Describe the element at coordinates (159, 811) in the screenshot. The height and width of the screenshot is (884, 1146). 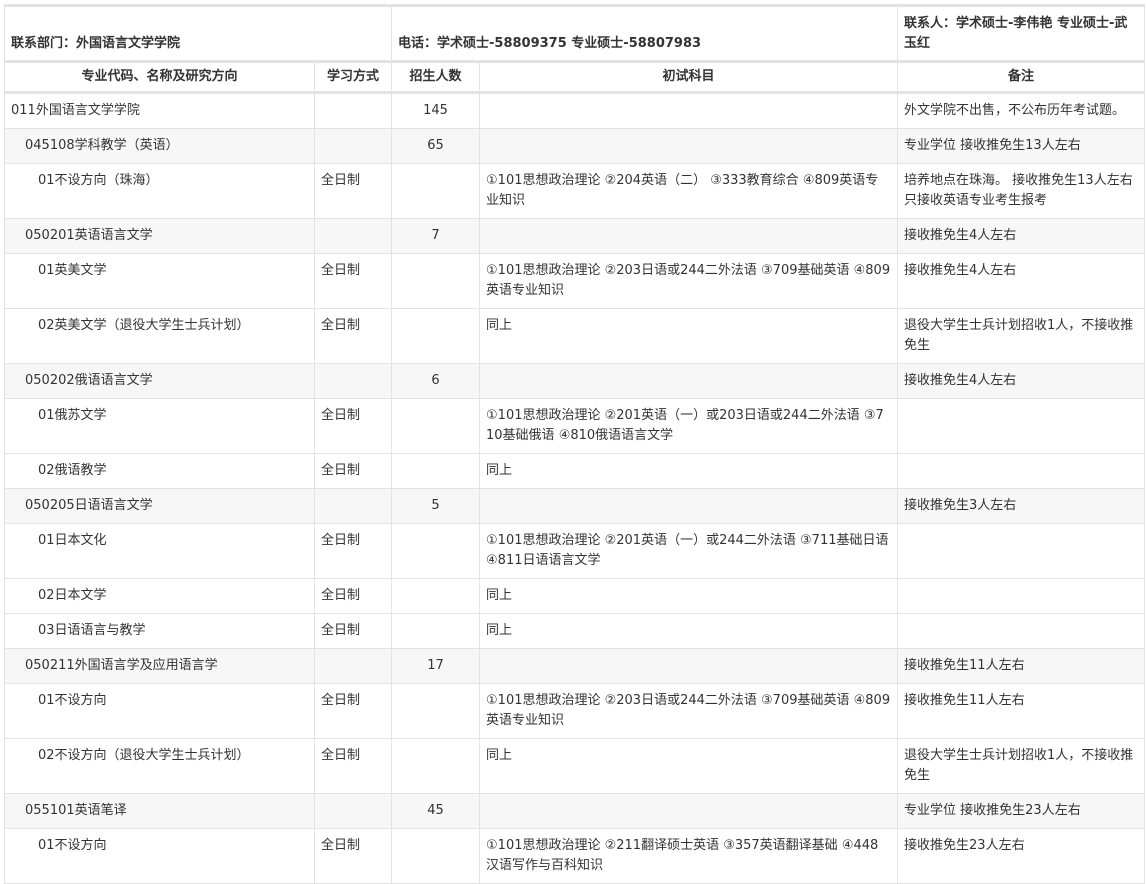
I see `cell-major: 055101英语笔译` at that location.